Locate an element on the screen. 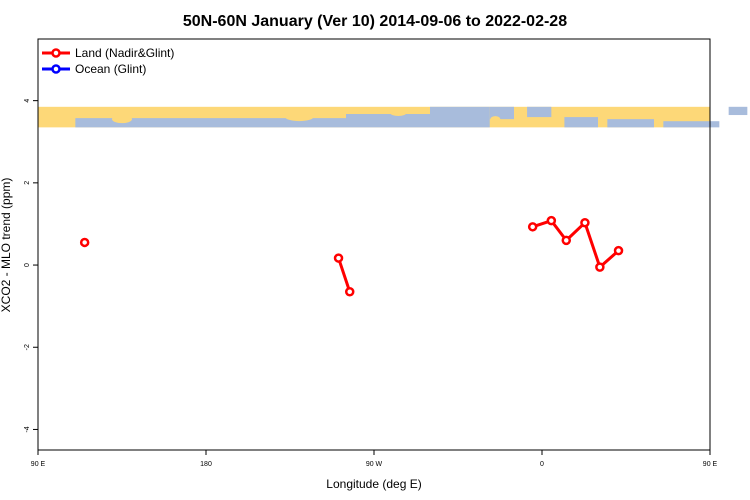 This screenshot has height=500, width=750. y-axis-label: XCO2 - MLO trend (ppm) is located at coordinates (6, 245).